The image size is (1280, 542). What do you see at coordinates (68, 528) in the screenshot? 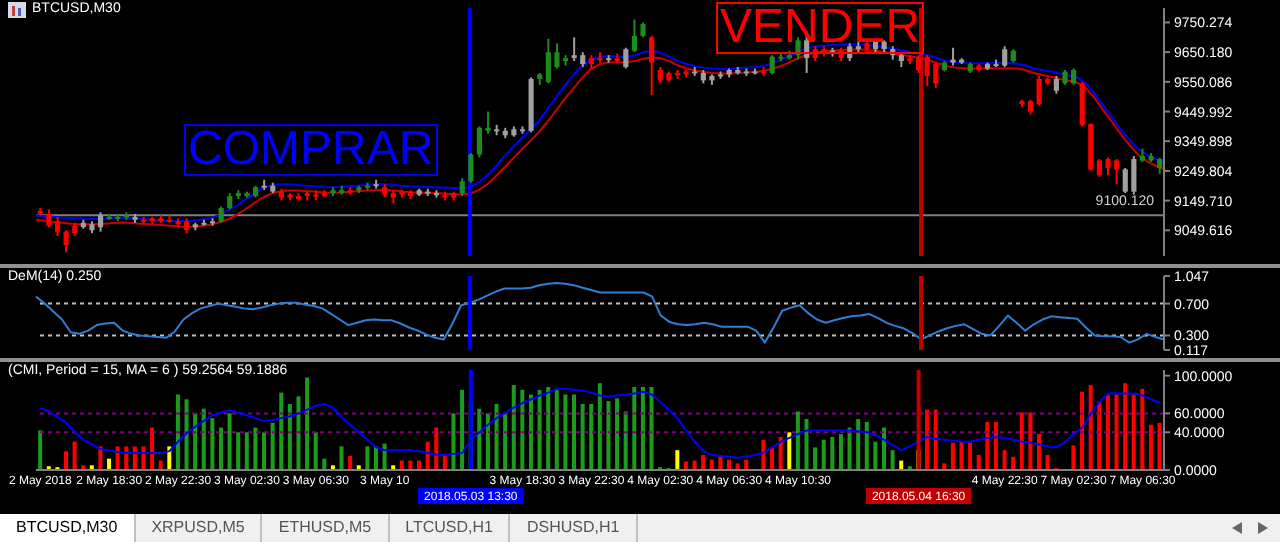
I see `text: BTCUSD,M30` at bounding box center [68, 528].